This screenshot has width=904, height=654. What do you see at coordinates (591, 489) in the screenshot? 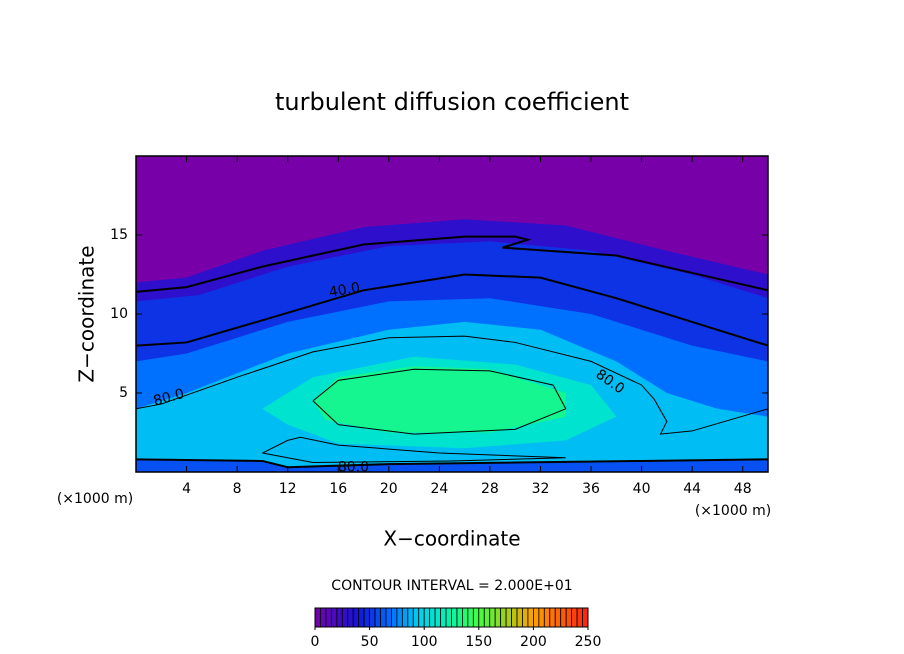
I see `x-tick-label: 36` at bounding box center [591, 489].